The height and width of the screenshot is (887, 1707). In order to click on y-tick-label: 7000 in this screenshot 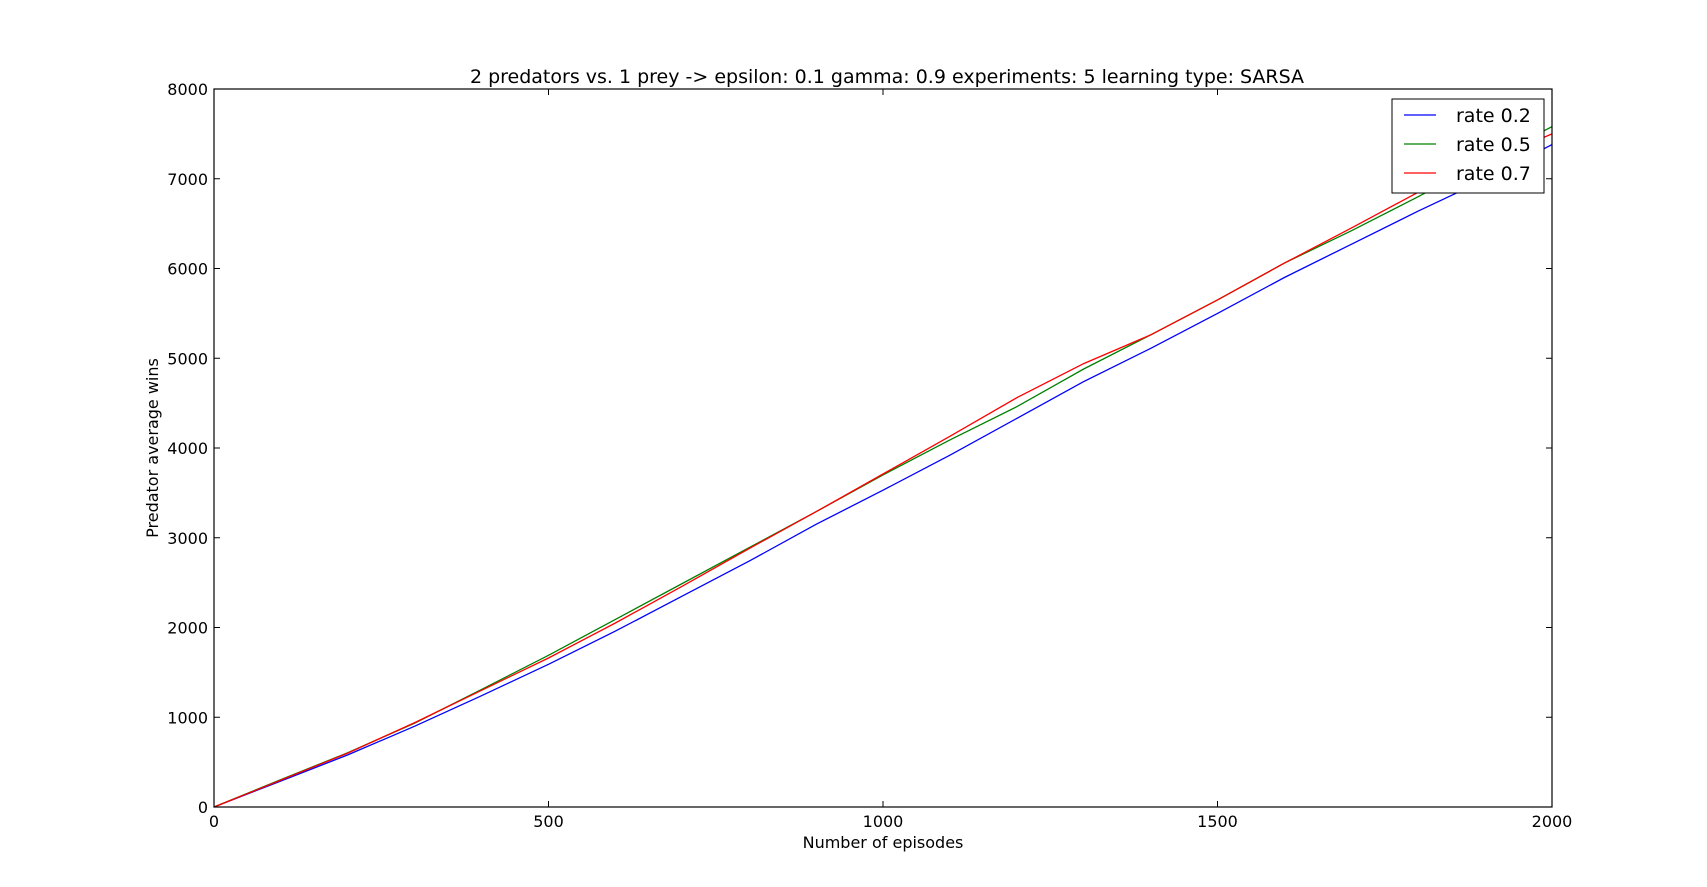, I will do `click(187, 179)`.